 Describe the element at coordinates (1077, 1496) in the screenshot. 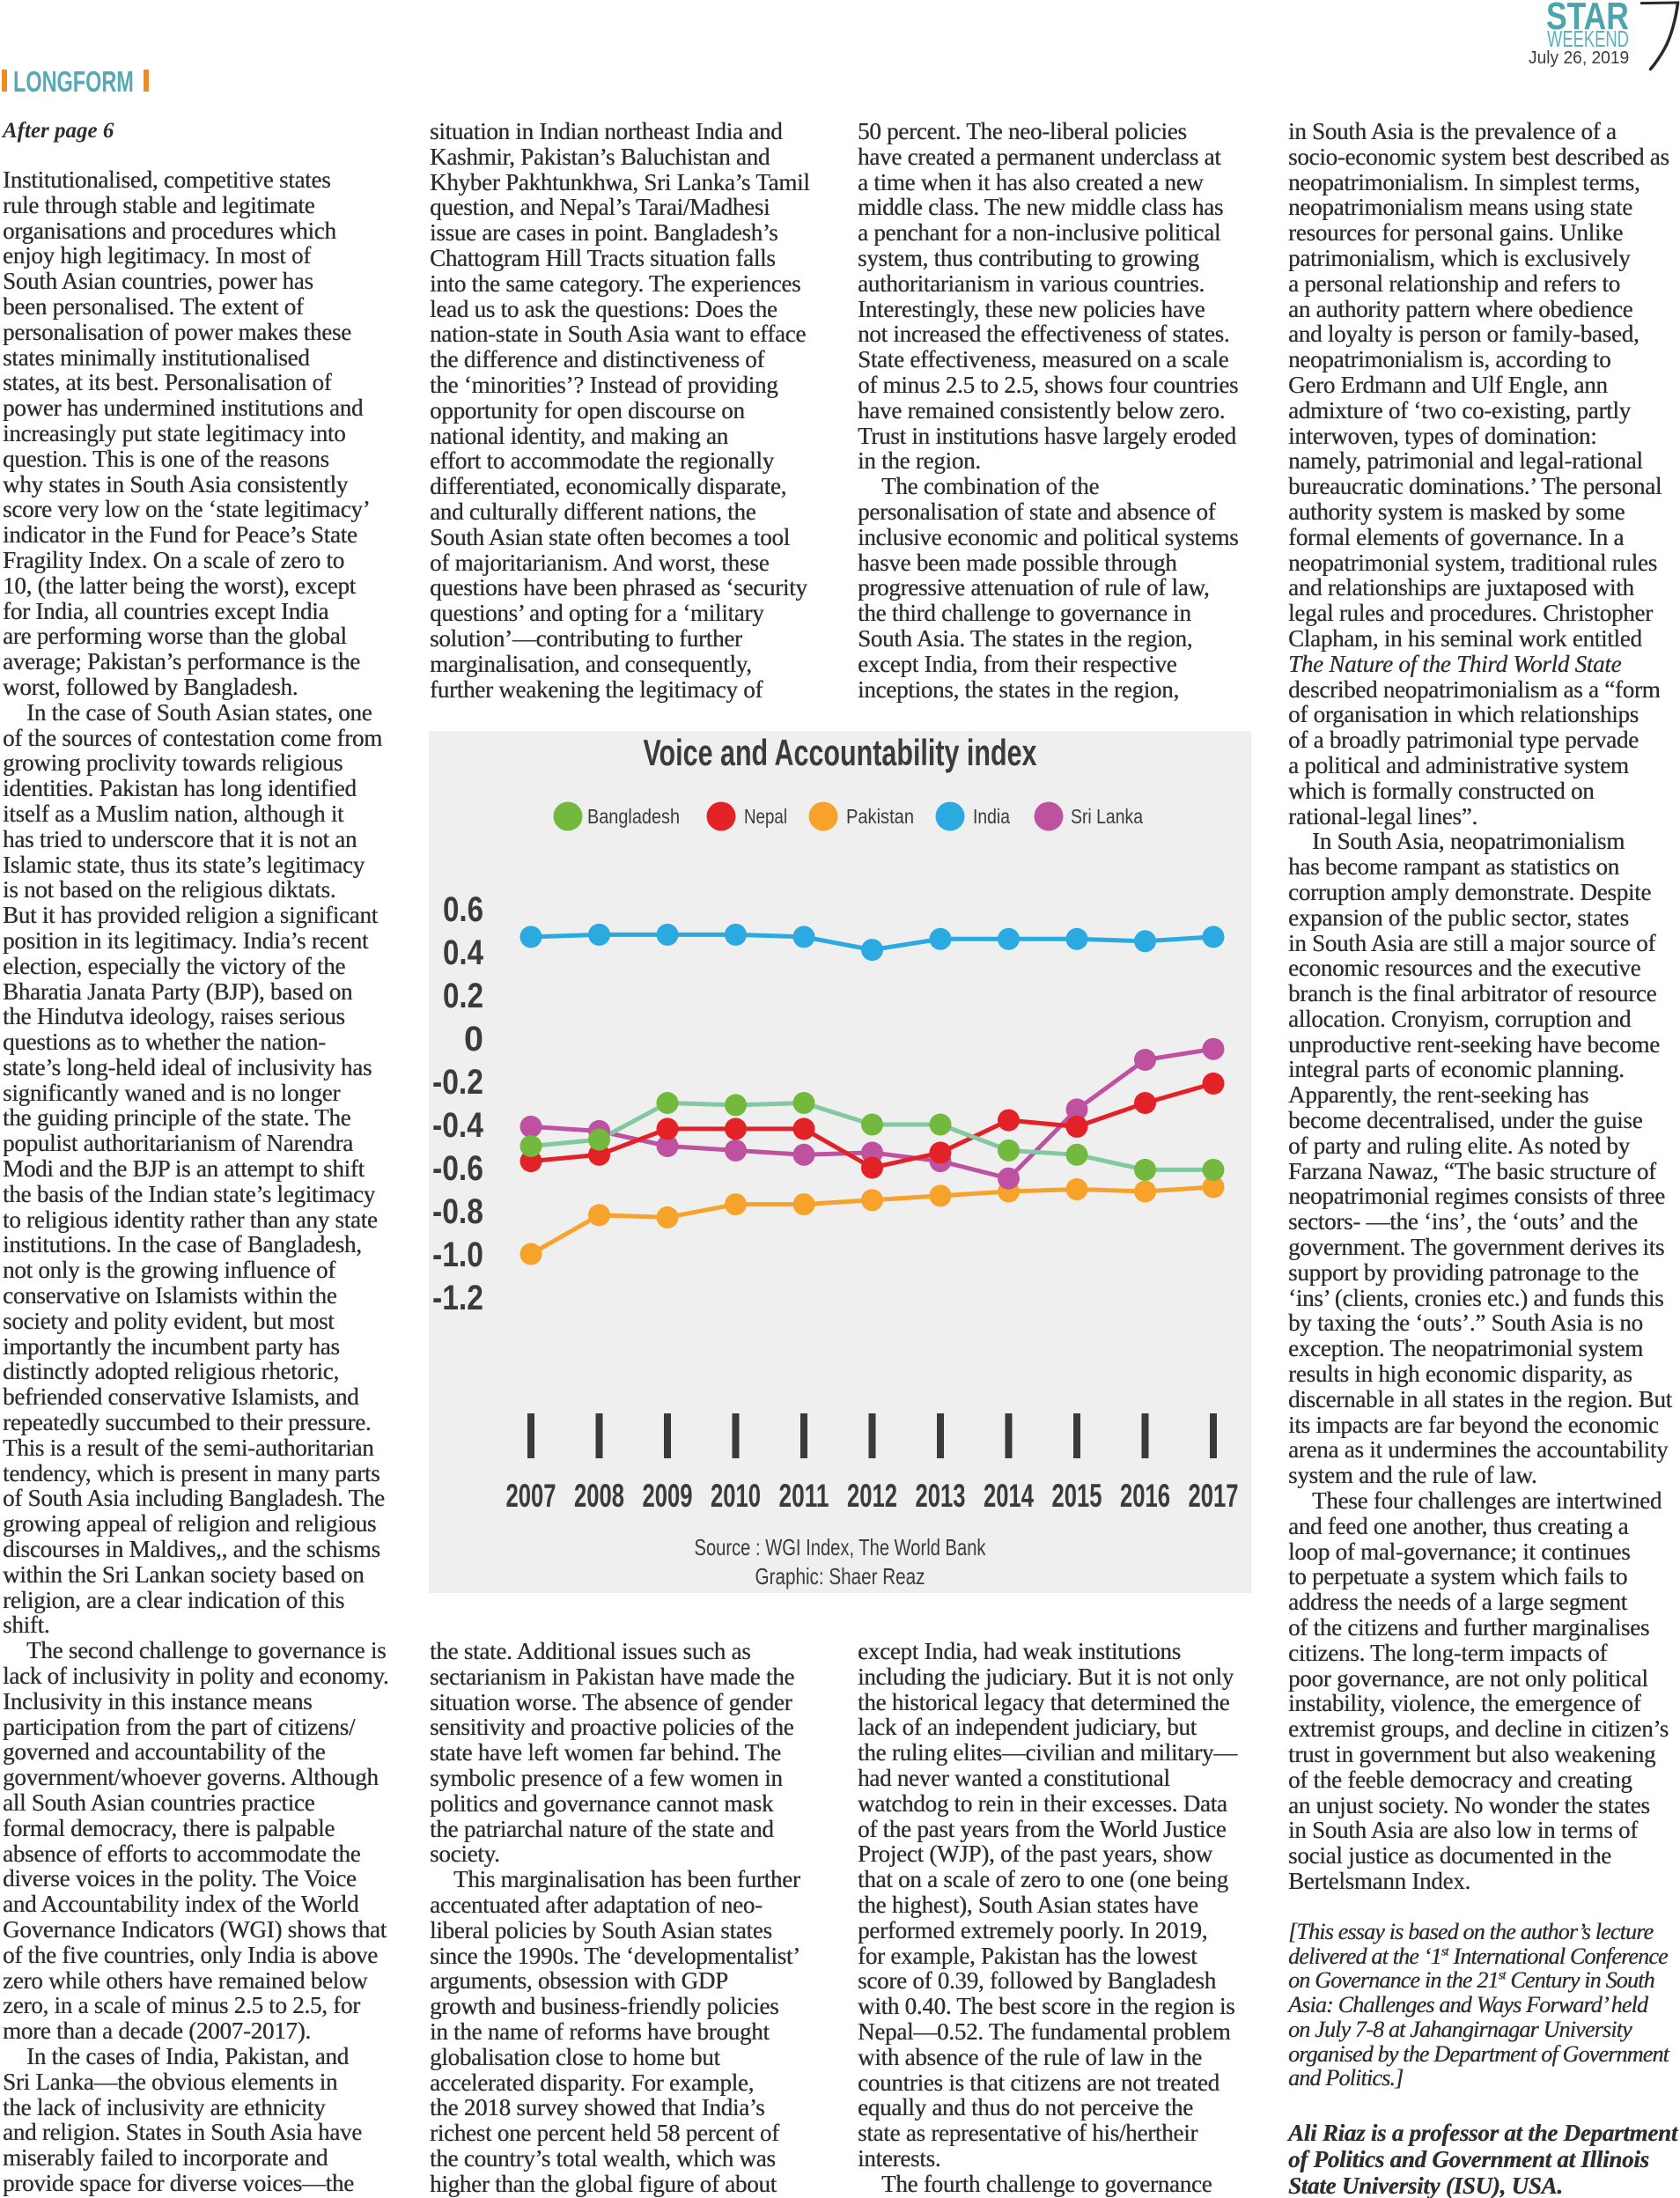

I see `svg-text: 2015` at that location.